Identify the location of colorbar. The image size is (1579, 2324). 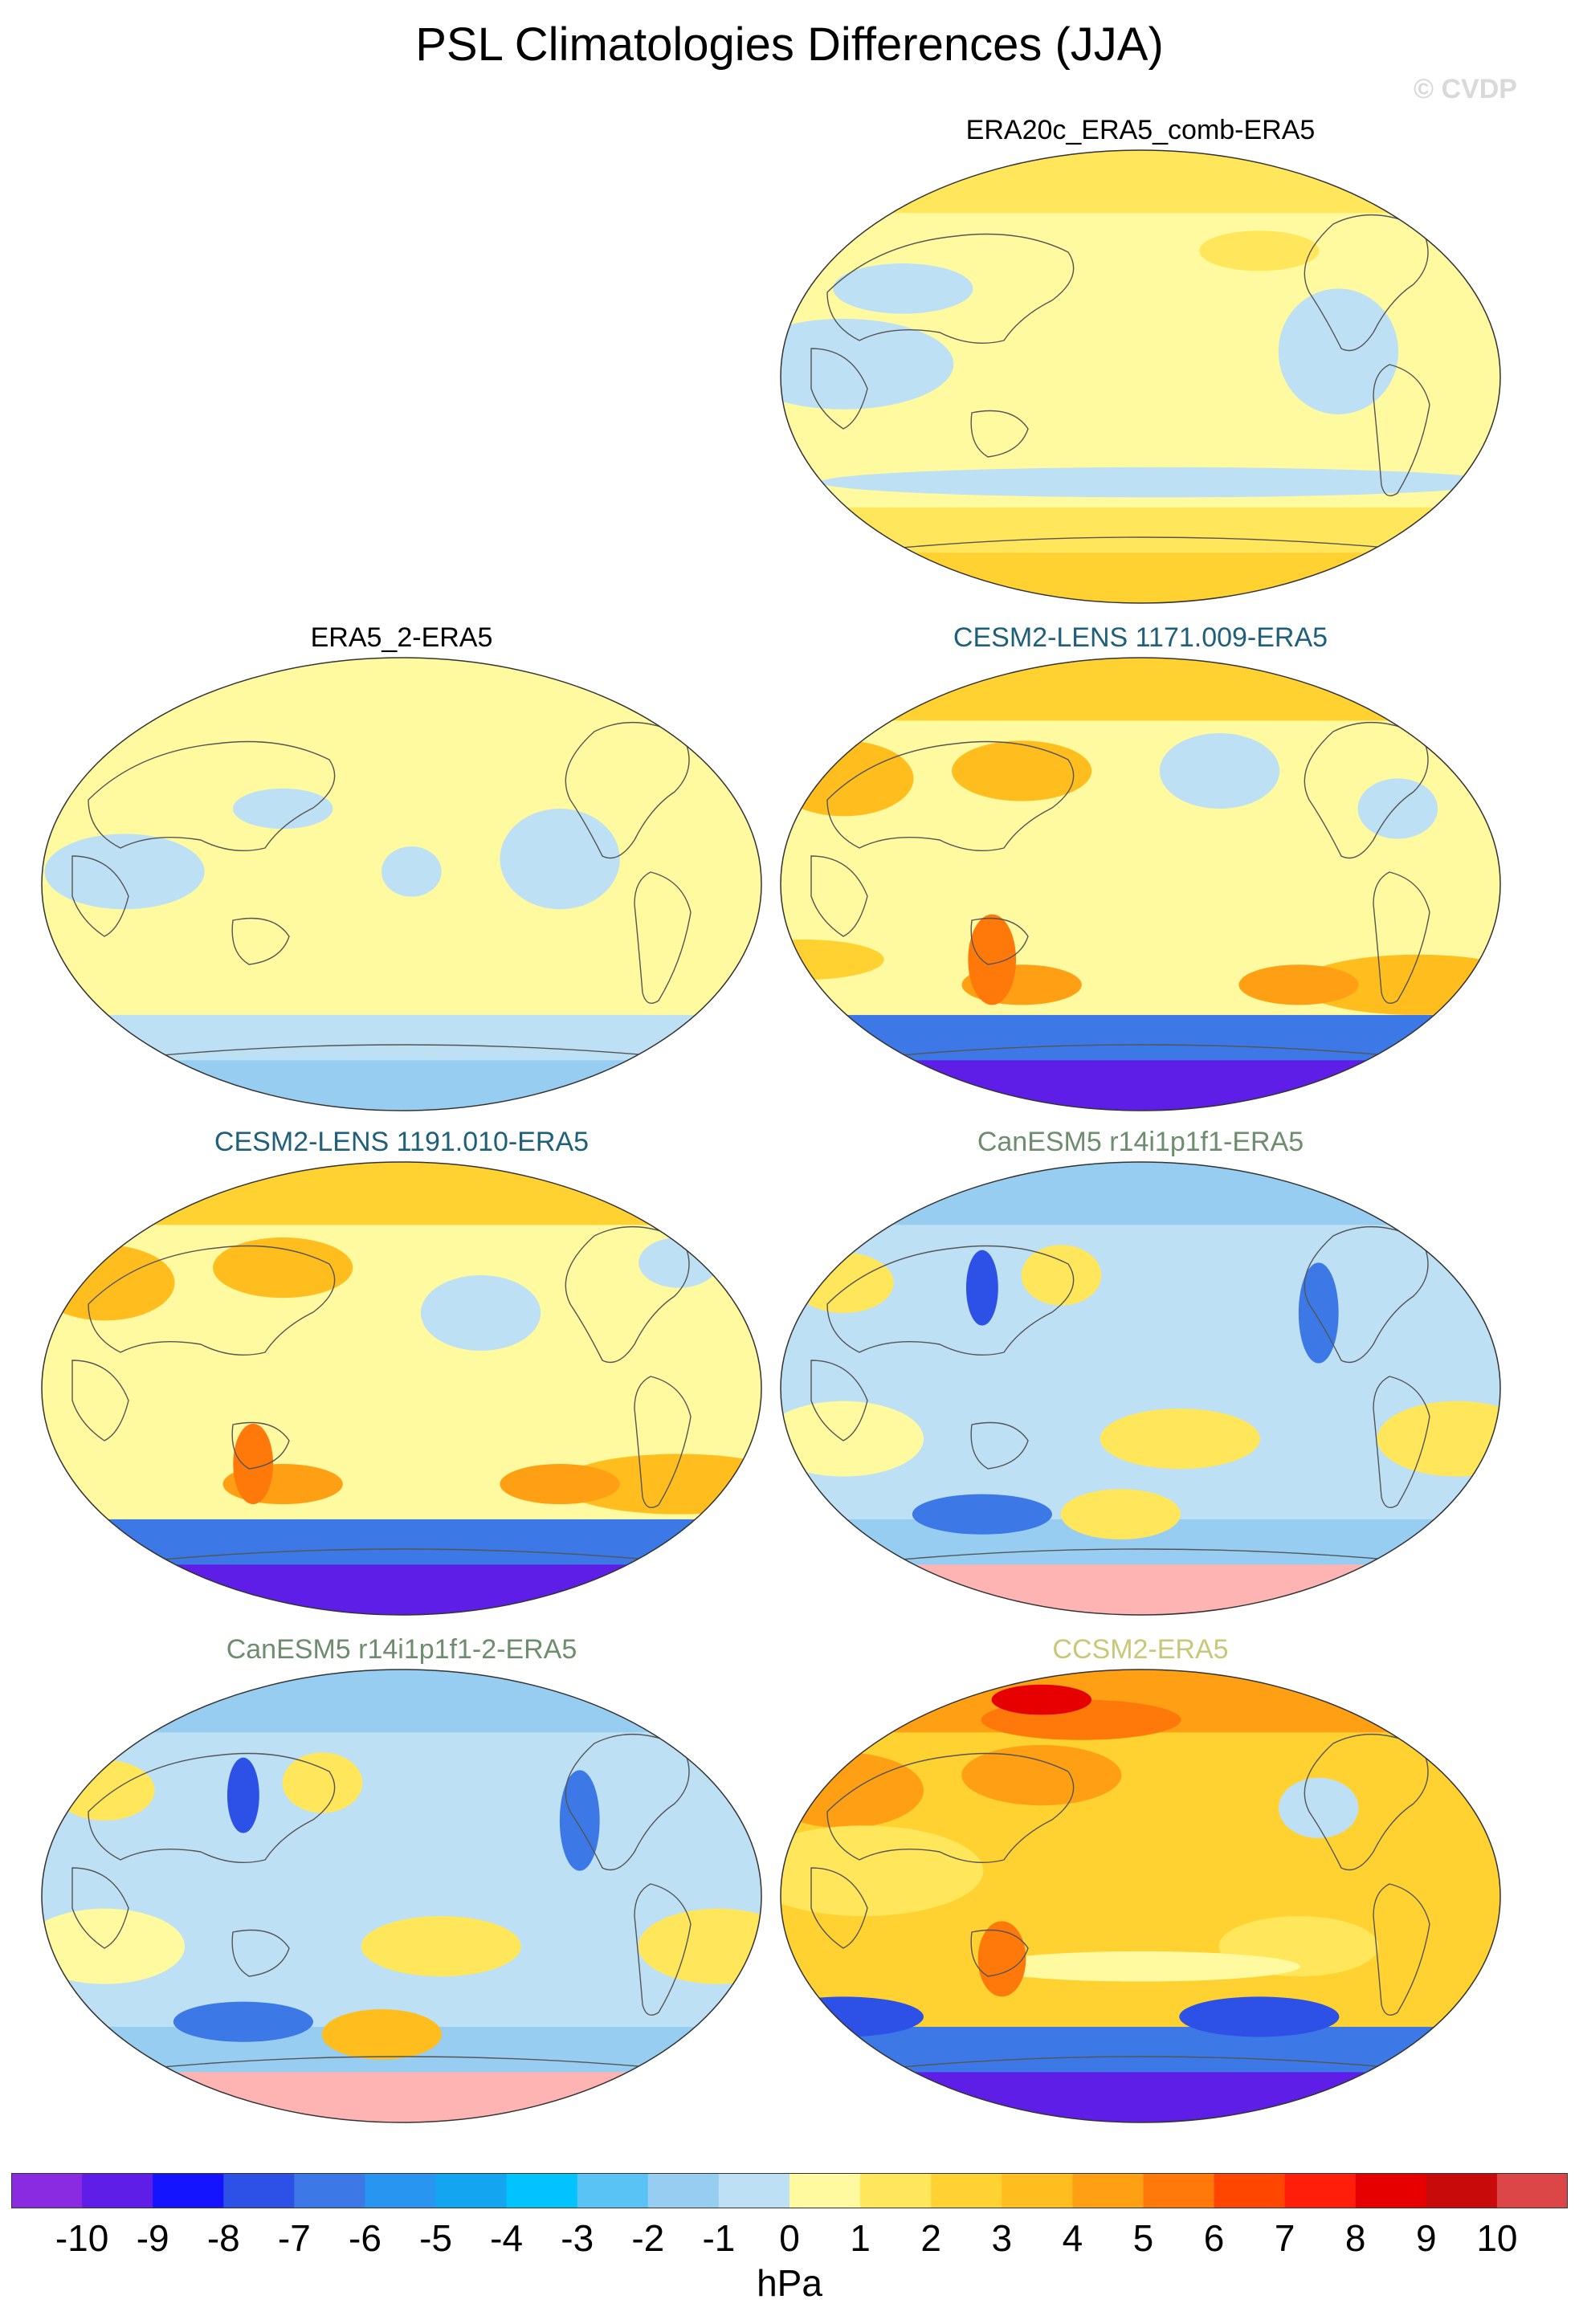
(789, 2191).